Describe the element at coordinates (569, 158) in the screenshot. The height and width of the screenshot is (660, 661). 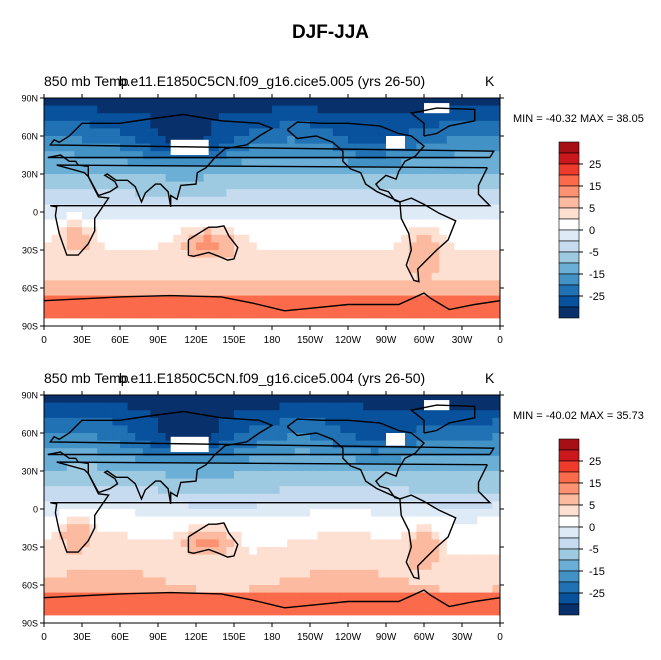
I see `colorbar-swatch` at that location.